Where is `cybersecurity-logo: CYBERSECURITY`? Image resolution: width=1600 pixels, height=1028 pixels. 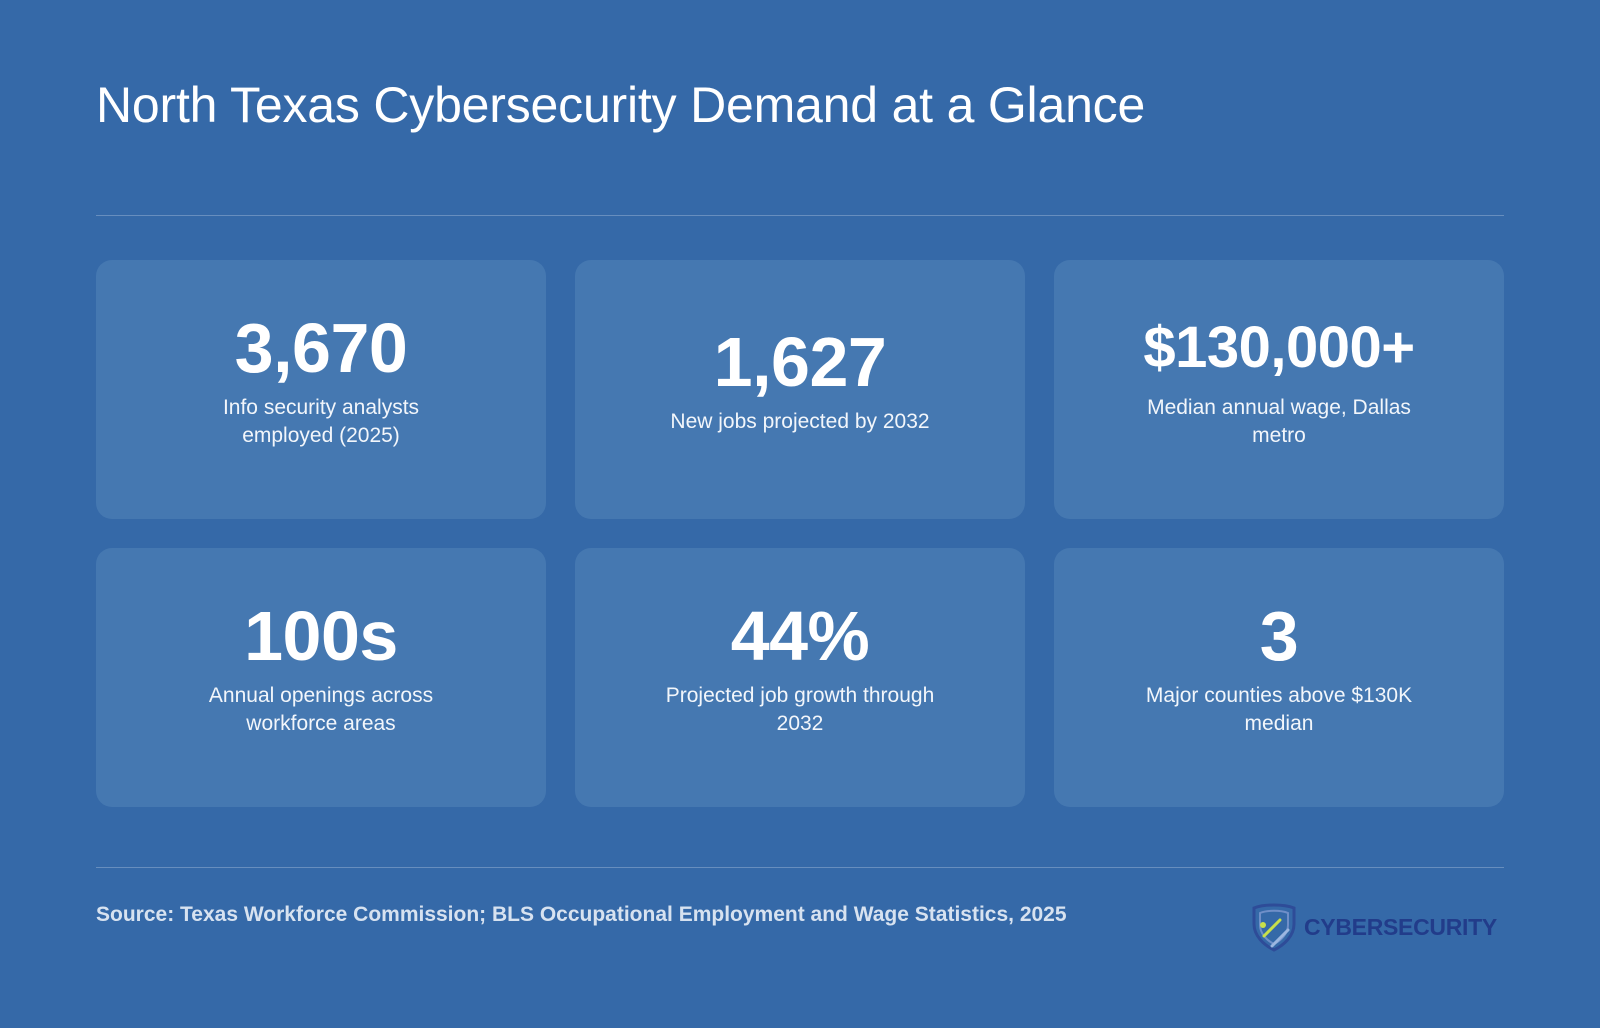 cybersecurity-logo: CYBERSECURITY is located at coordinates (1373, 927).